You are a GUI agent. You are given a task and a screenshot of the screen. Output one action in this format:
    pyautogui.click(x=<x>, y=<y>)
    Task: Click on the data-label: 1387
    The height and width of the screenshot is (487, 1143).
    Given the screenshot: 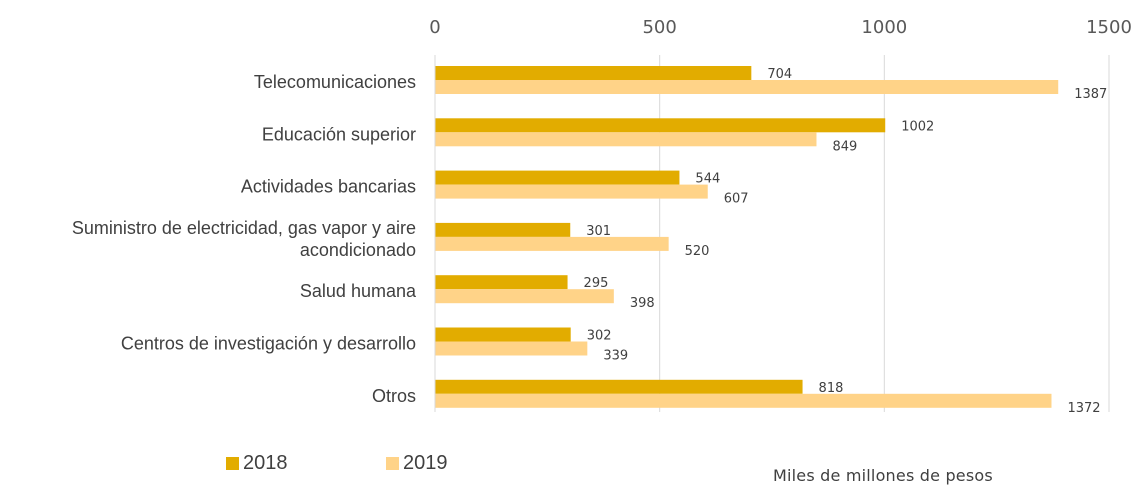 What is the action you would take?
    pyautogui.click(x=1090, y=94)
    